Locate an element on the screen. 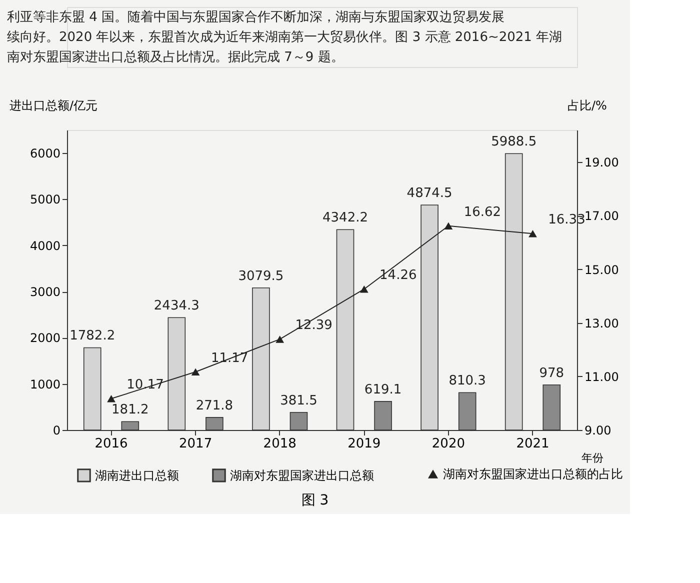  text: 续向好。2020 年以来，东盟首次成为近年来湖南第一大贸易伙伴。图 3 示意 2016~2021 年湖 is located at coordinates (284, 37).